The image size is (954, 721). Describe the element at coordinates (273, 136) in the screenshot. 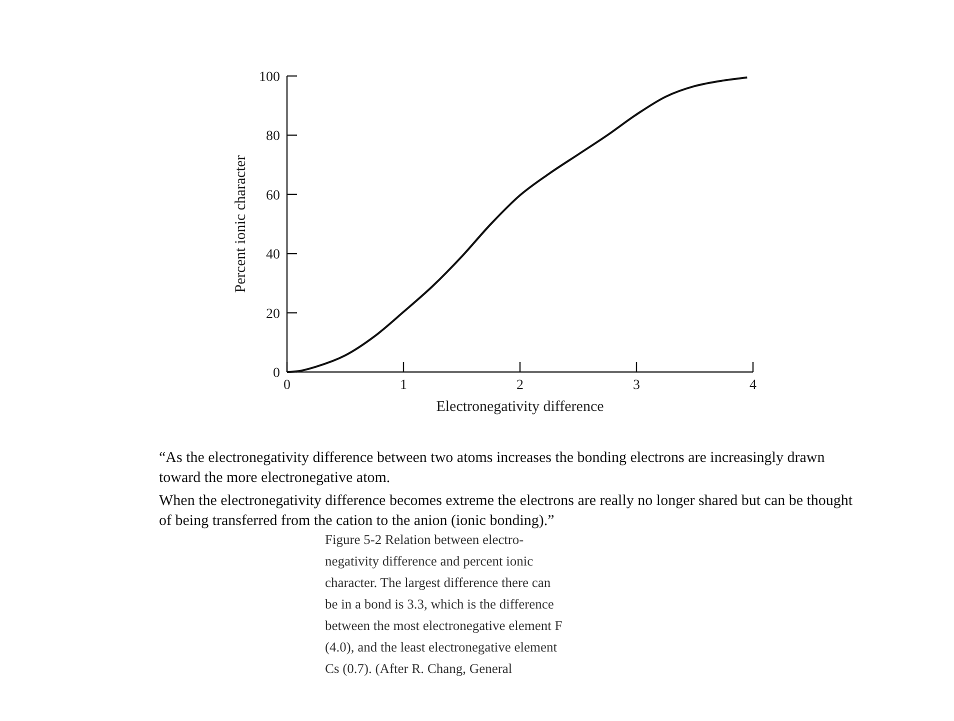

I see `y-tick-label: 80` at that location.